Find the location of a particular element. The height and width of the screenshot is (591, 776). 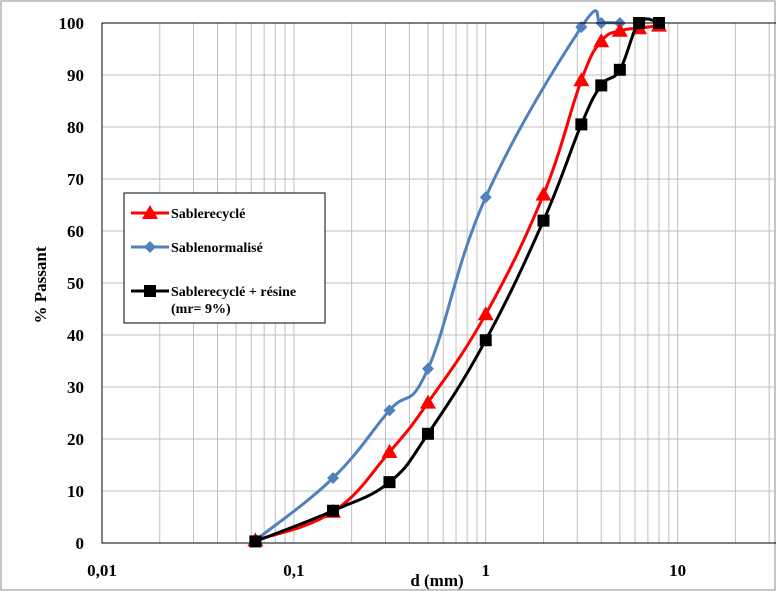

legend-item: Sablenormalisé is located at coordinates (197, 248).